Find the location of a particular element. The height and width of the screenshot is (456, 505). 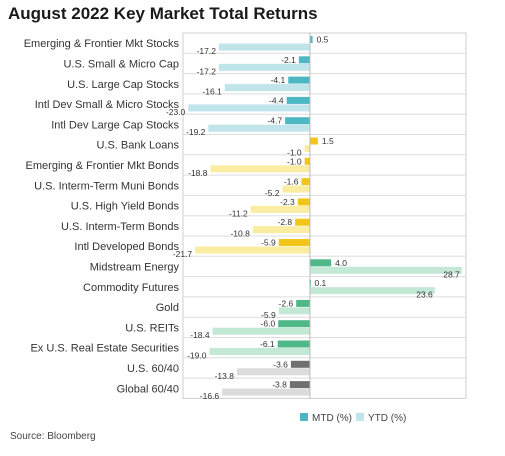

category-label: Intl Developed Bonds is located at coordinates (126, 247).